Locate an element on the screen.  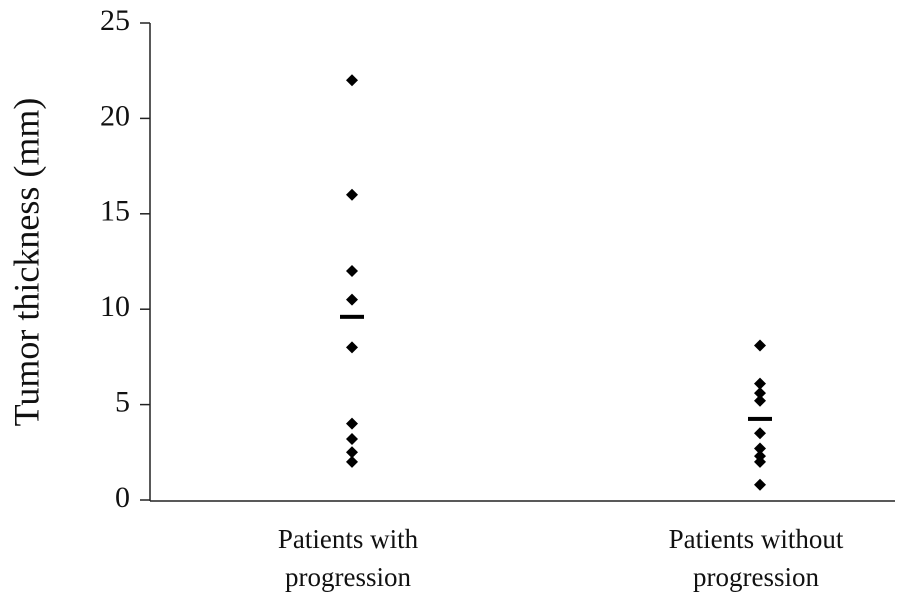
y-axis-label: Tumor thickness (mm) is located at coordinates (26, 262).